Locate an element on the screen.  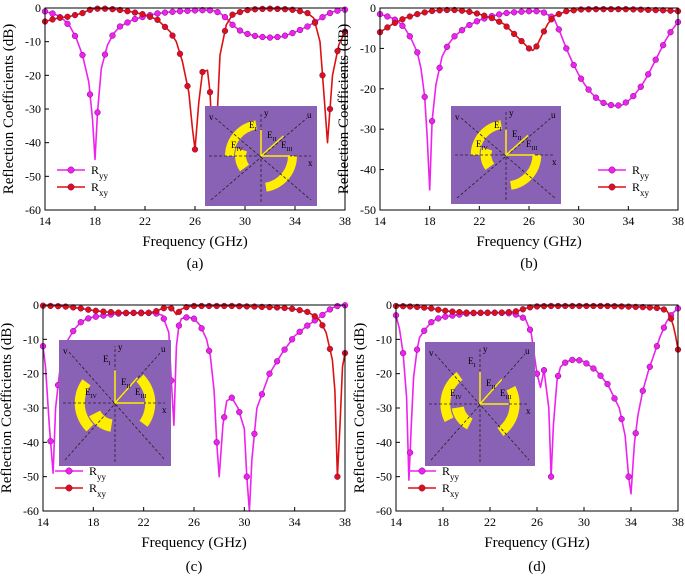
inset-label-u: u is located at coordinates (527, 351).